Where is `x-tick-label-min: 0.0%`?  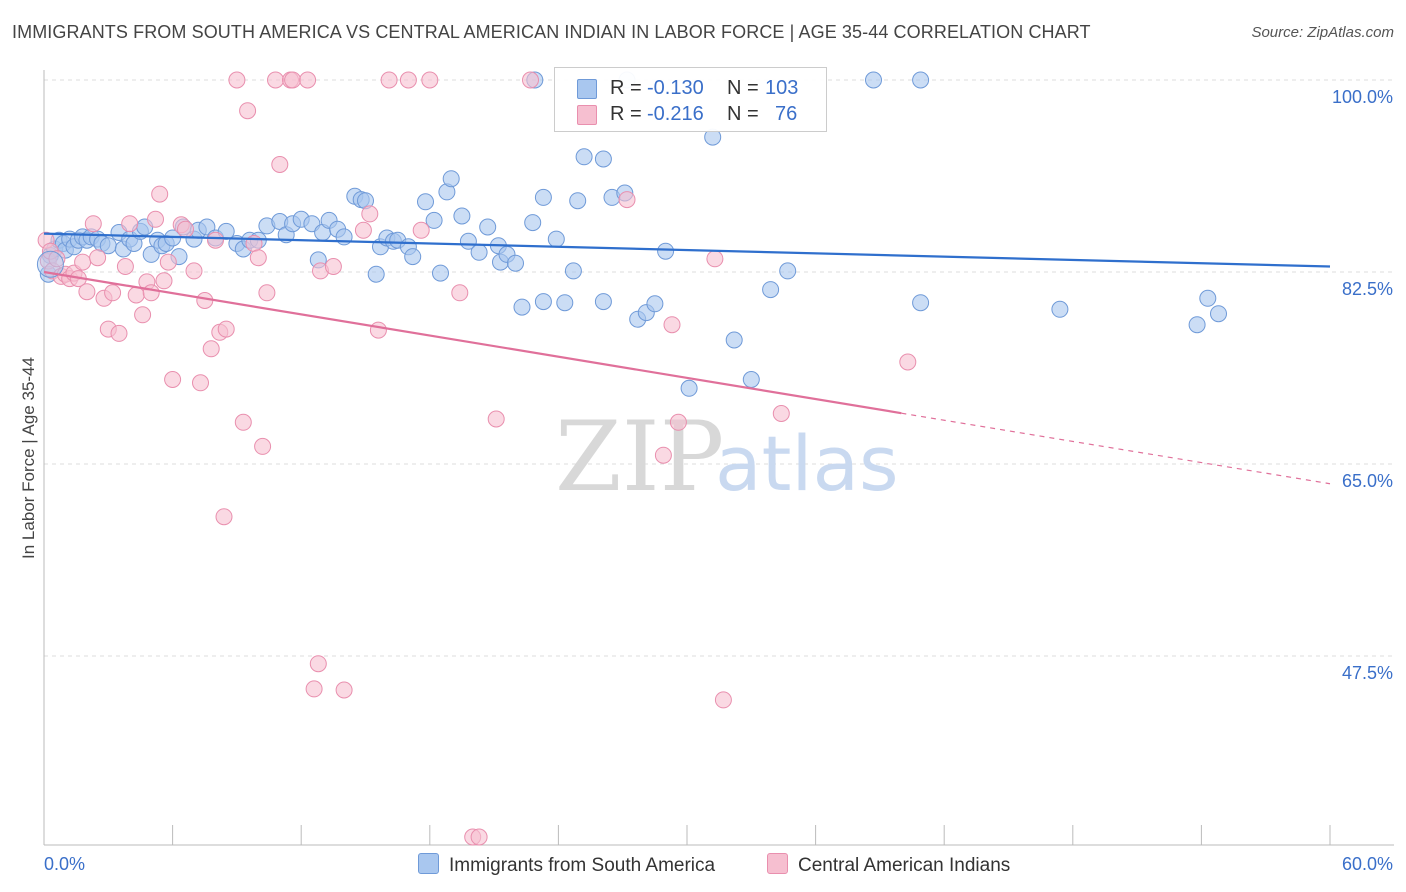
x-tick-label-min: 0.0% is located at coordinates (64, 864).